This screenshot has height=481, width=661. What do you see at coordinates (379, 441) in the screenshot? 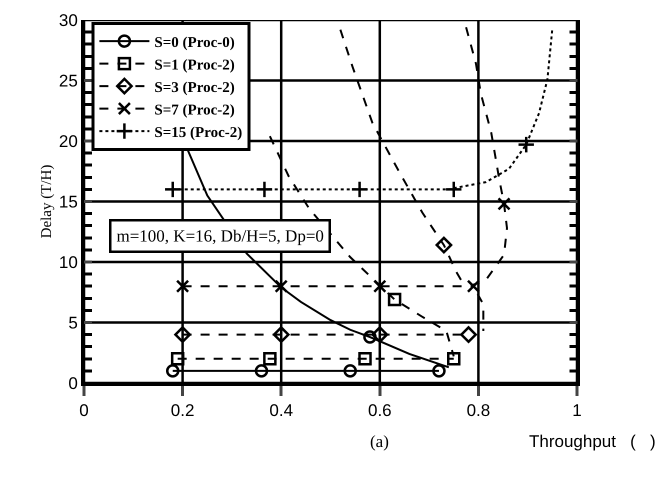
I see `text: (a)` at bounding box center [379, 441].